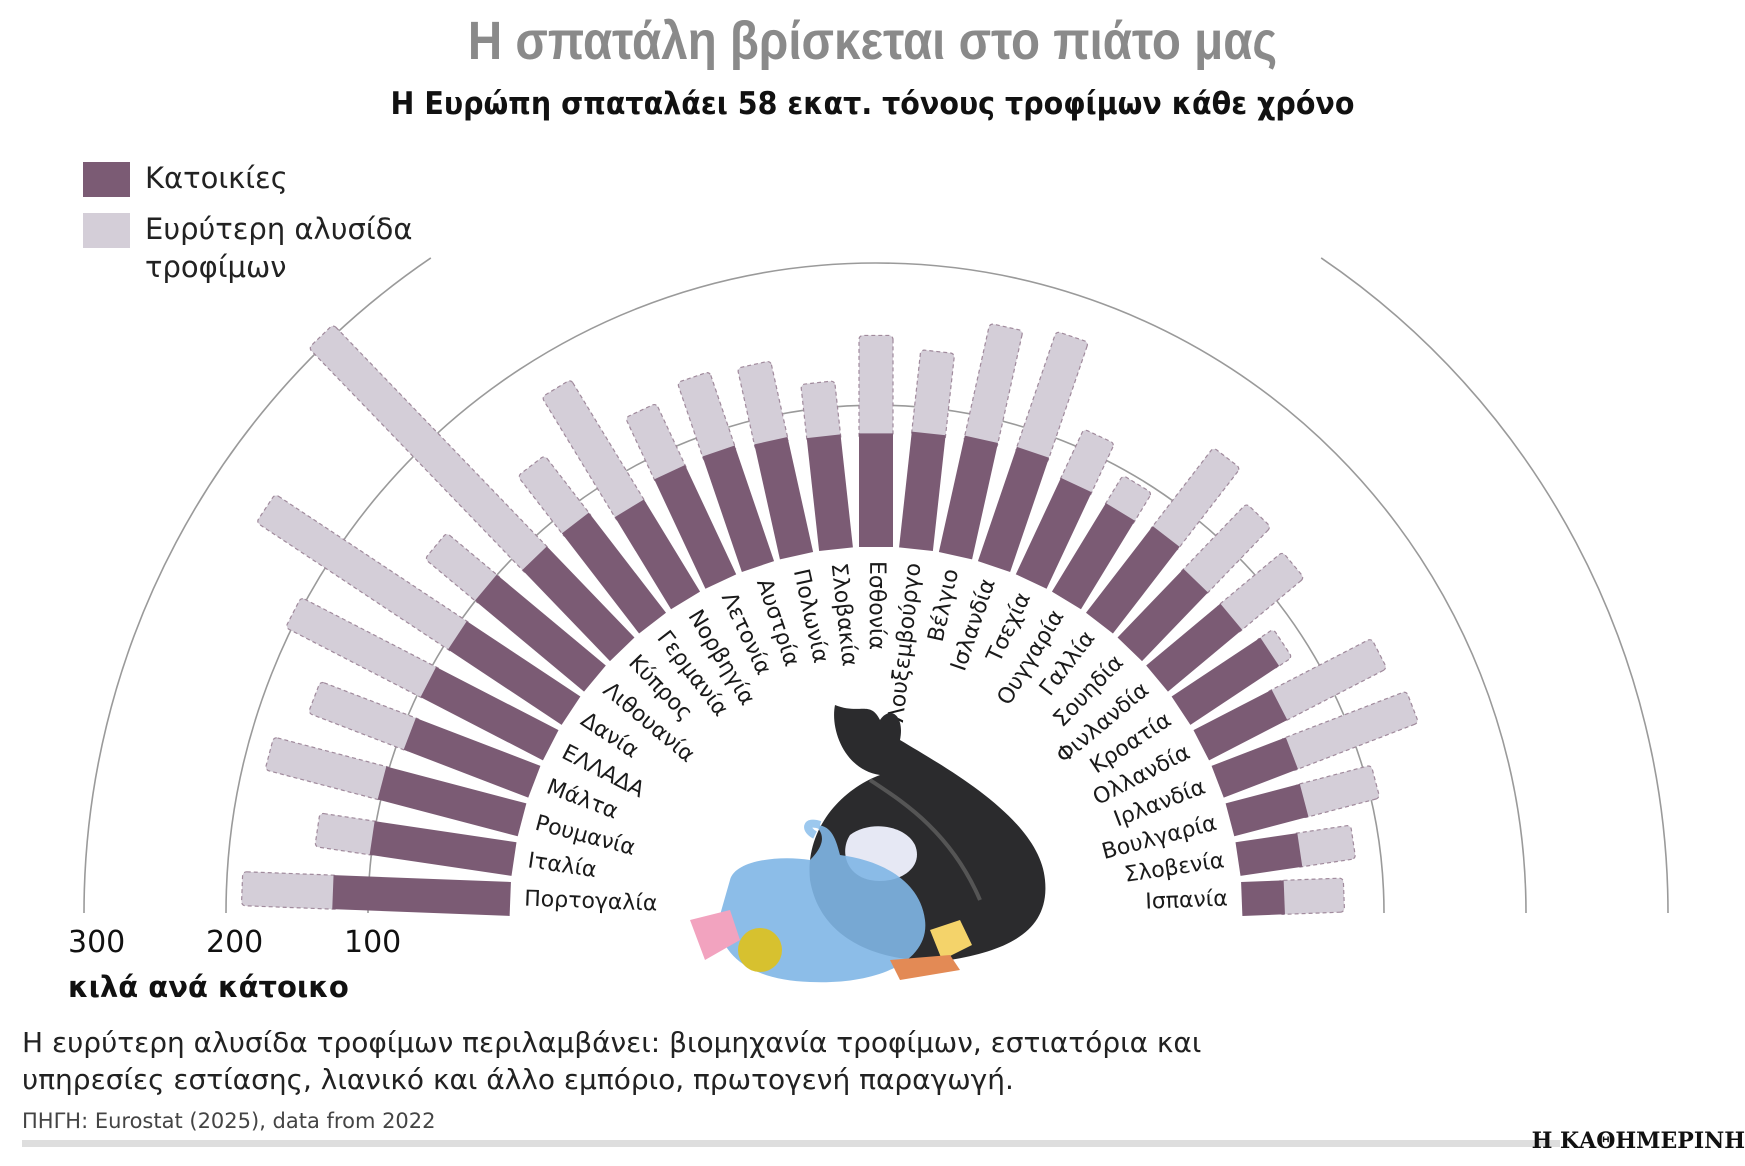  What do you see at coordinates (106, 230) in the screenshot?
I see `legend-swatch-wider-chain` at bounding box center [106, 230].